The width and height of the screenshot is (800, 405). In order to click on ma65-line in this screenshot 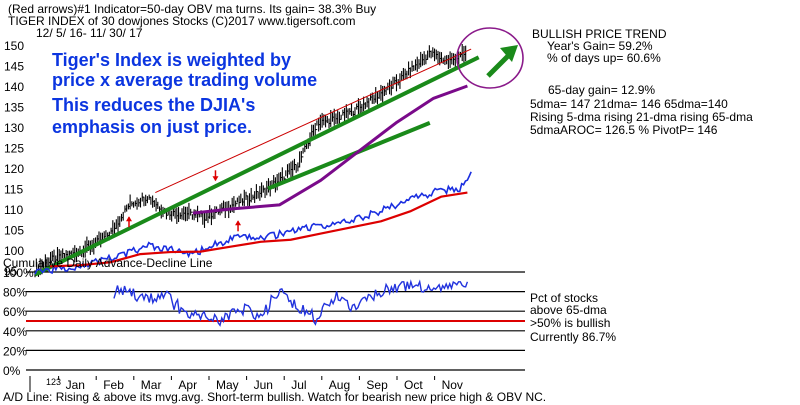, I will do `click(330, 149)`.